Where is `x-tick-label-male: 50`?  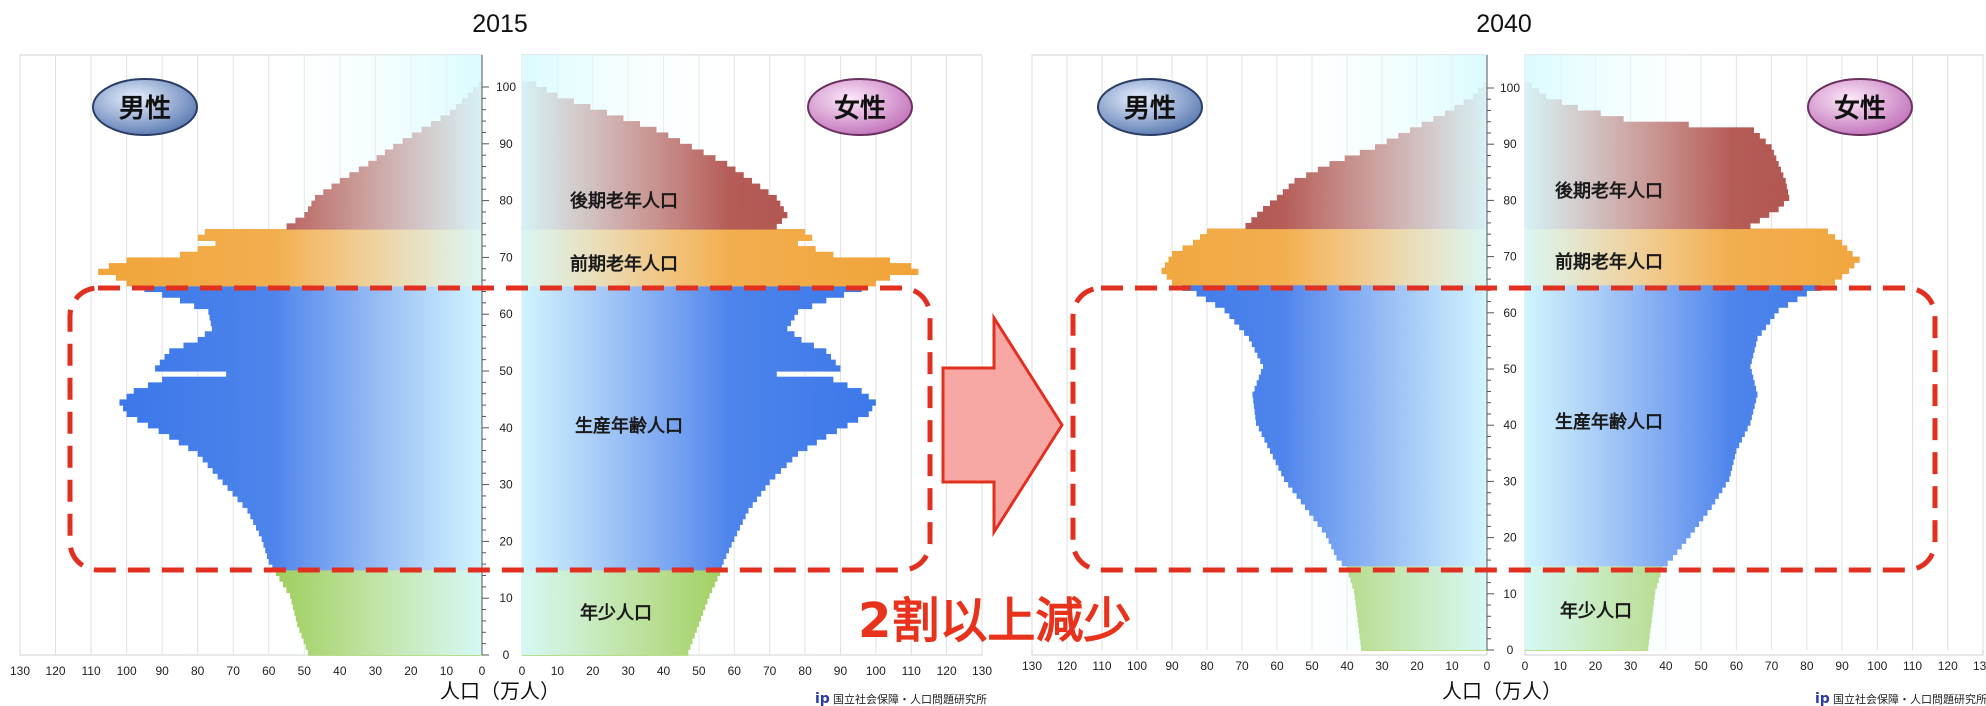
x-tick-label-male: 50 is located at coordinates (305, 671).